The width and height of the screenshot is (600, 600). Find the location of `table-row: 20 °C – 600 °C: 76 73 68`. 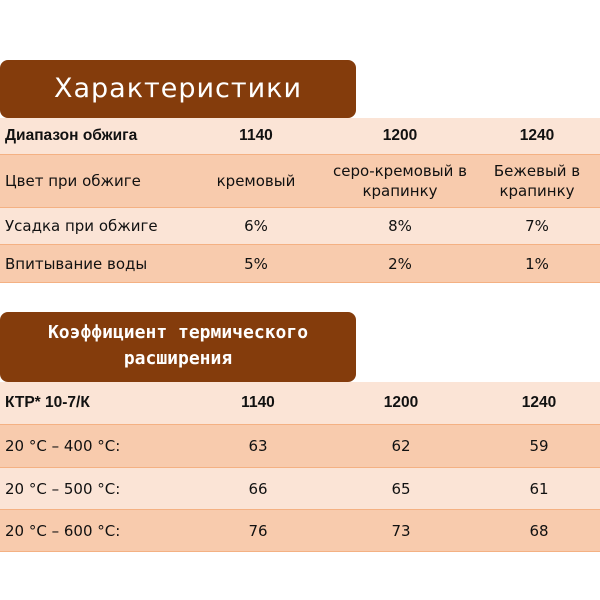

table-row: 20 °C – 600 °C: 76 73 68 is located at coordinates (300, 531).